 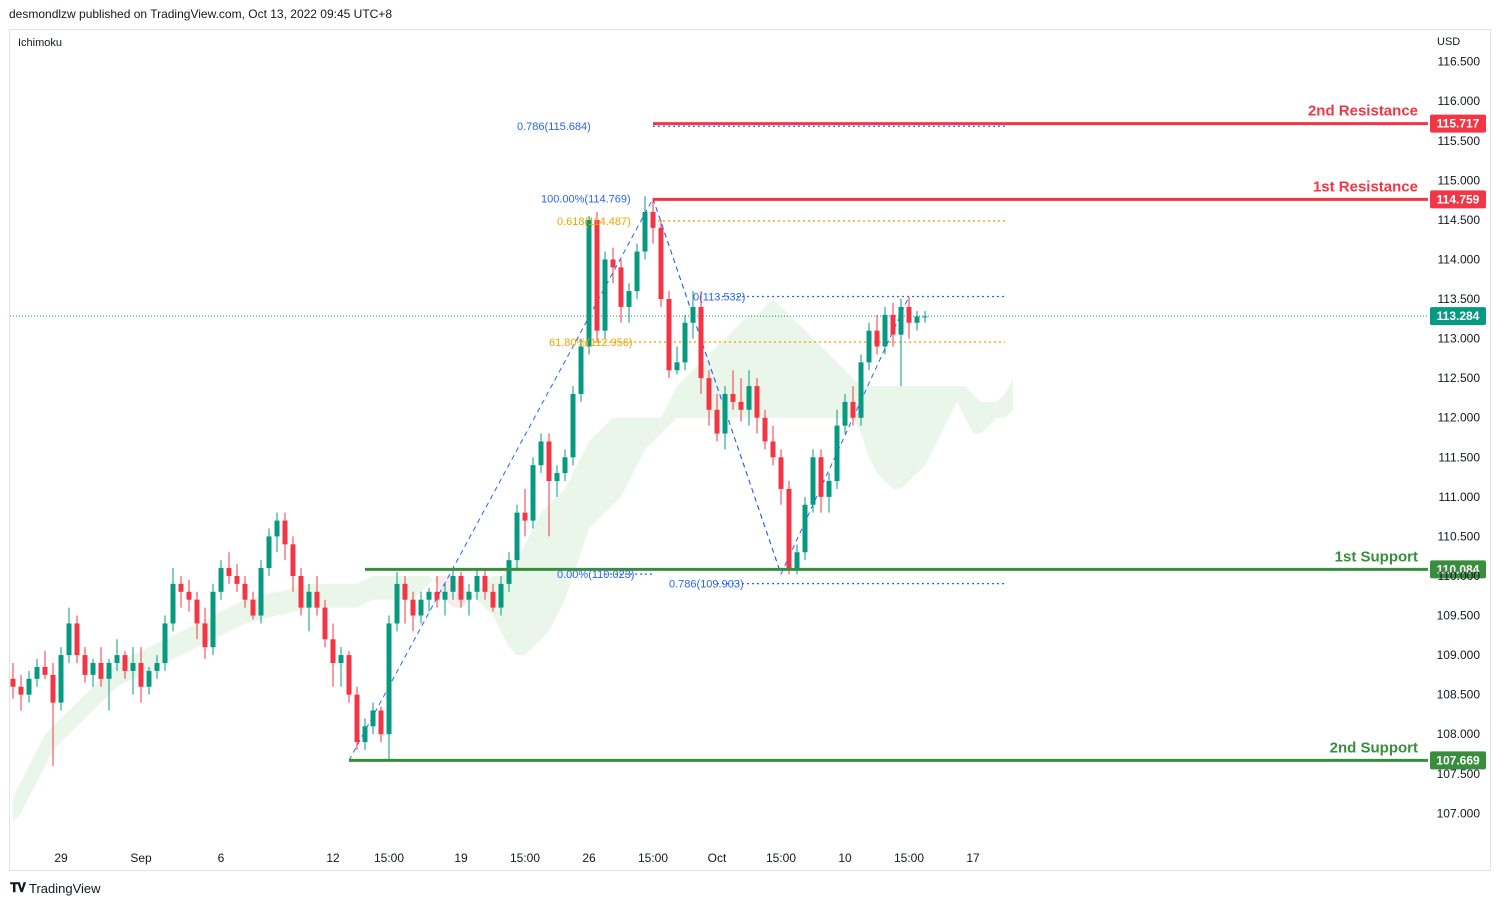 What do you see at coordinates (55, 888) in the screenshot?
I see `footer-branding: 𝐓𝐕 TradingView` at bounding box center [55, 888].